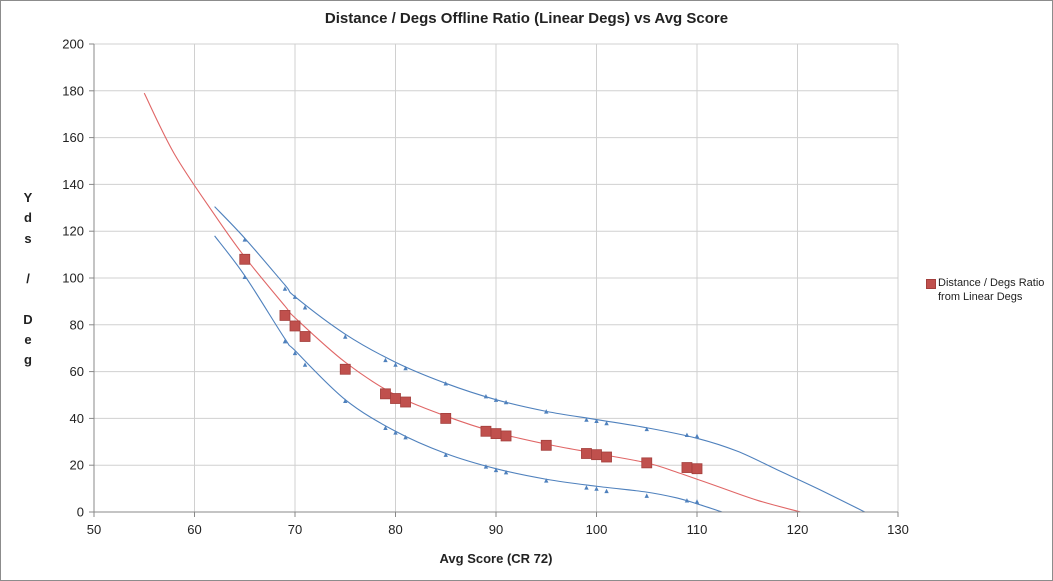 Image resolution: width=1053 pixels, height=581 pixels. Describe the element at coordinates (496, 529) in the screenshot. I see `x-tick-label: 90` at that location.